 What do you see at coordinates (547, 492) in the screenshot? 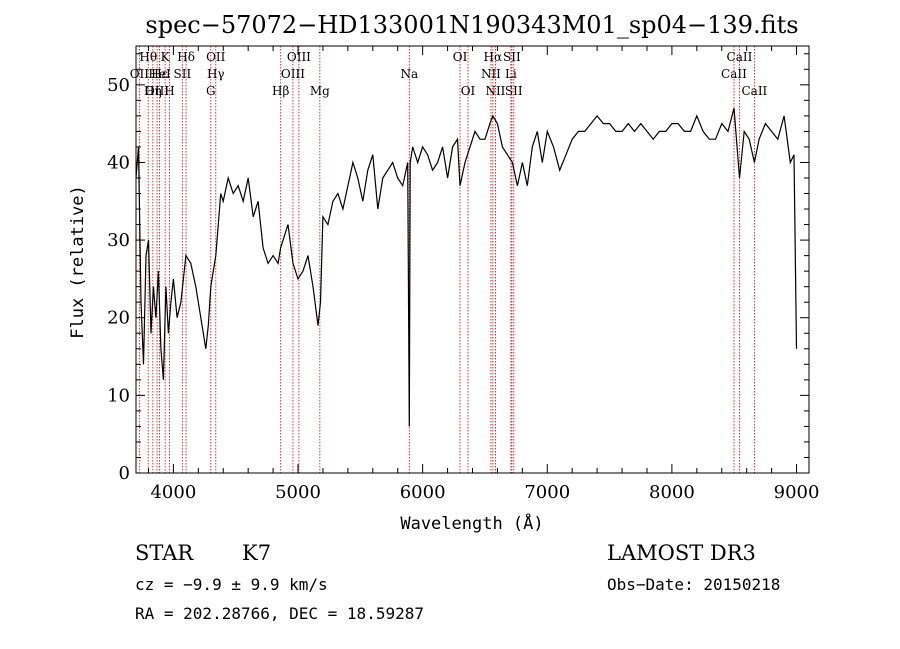
I see `x-tick-label: 7000` at bounding box center [547, 492].